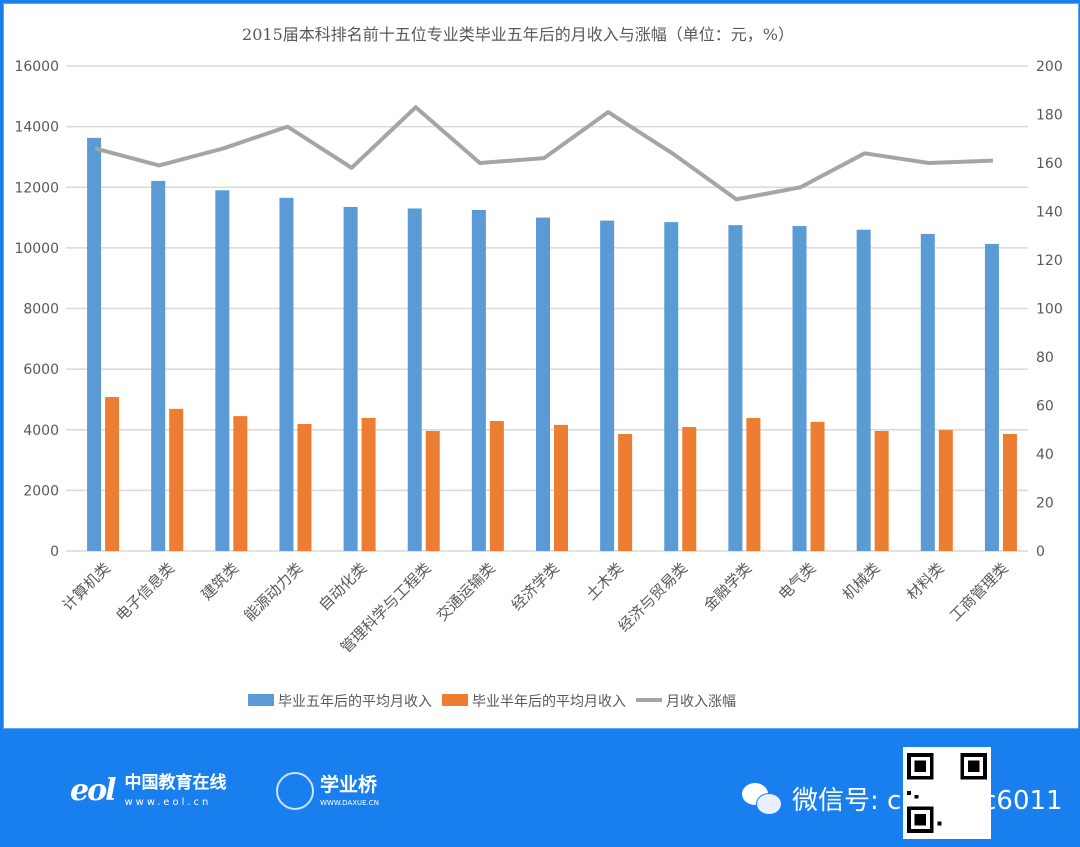 The image size is (1080, 847). I want to click on eol-url: www.eol.cn, so click(168, 802).